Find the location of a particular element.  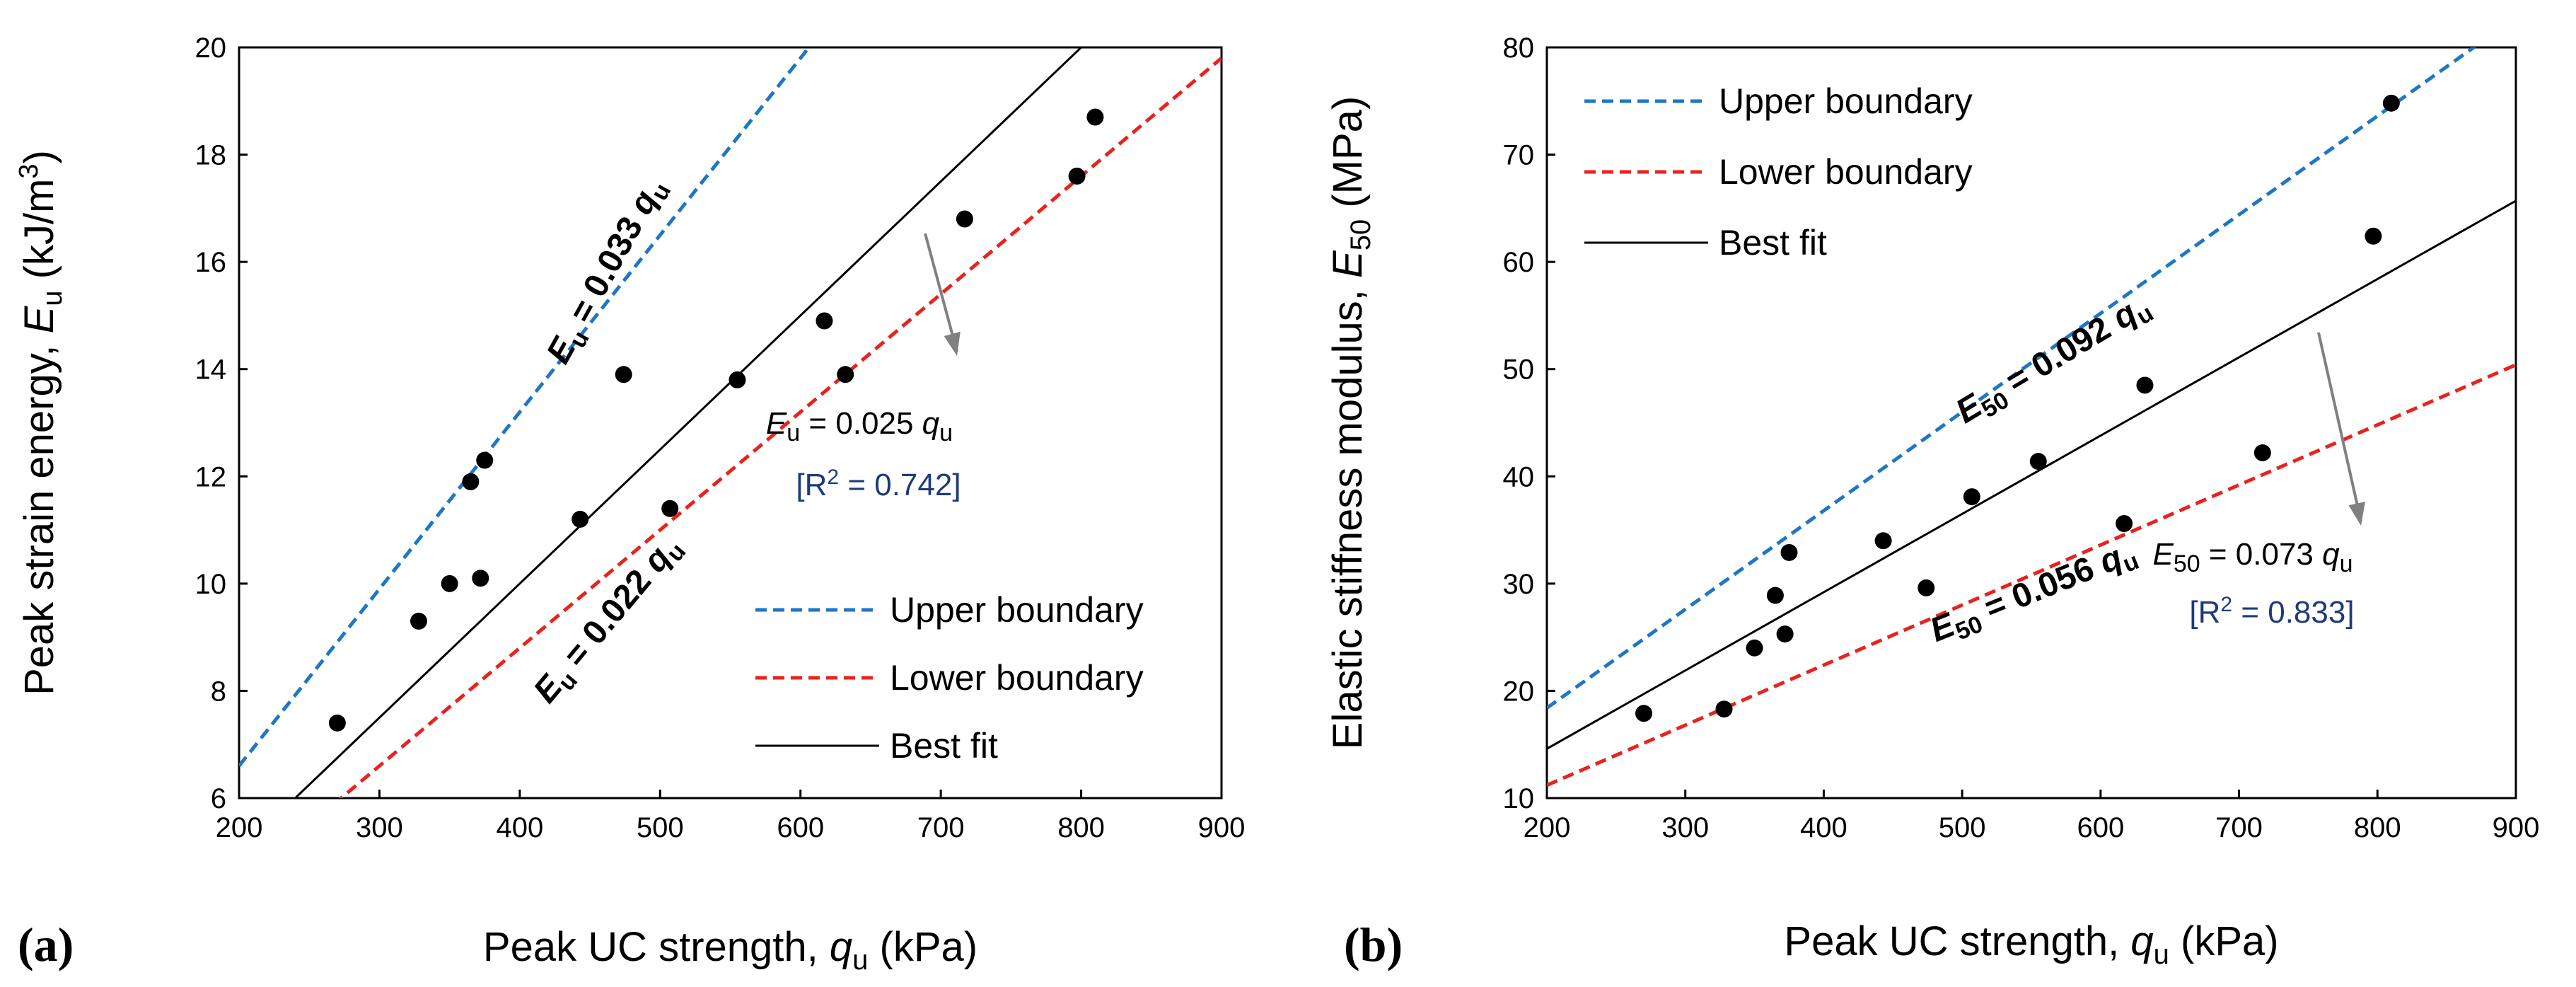

best-fit-equation-var: E is located at coordinates (776, 424).